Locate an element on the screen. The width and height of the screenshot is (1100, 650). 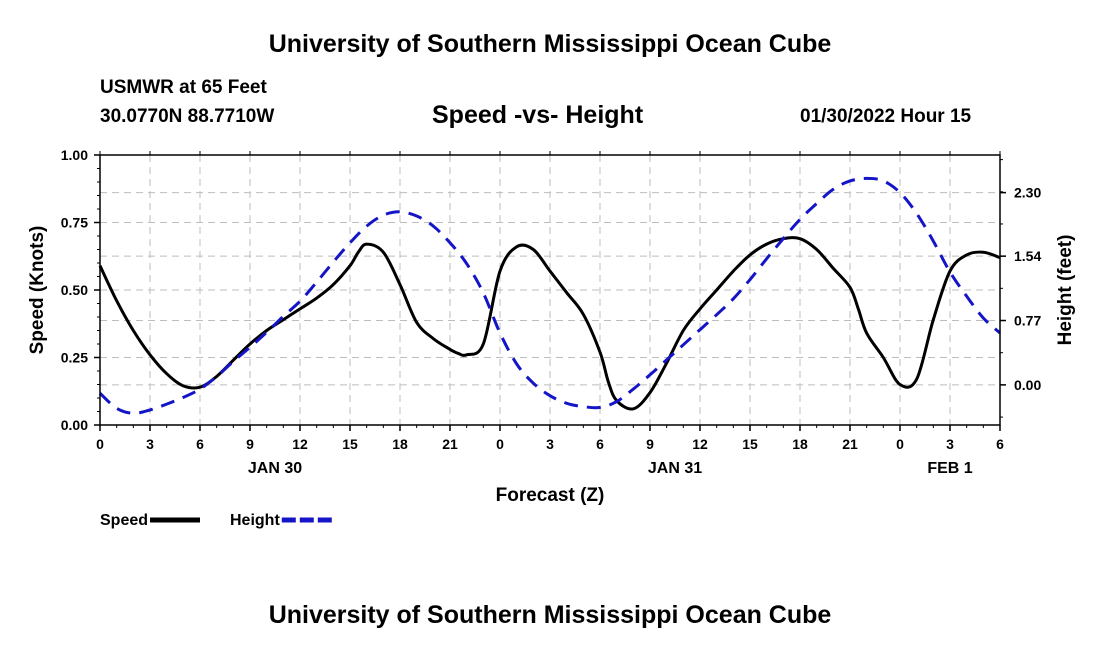
y-tick-label: 0.75 is located at coordinates (74, 223).